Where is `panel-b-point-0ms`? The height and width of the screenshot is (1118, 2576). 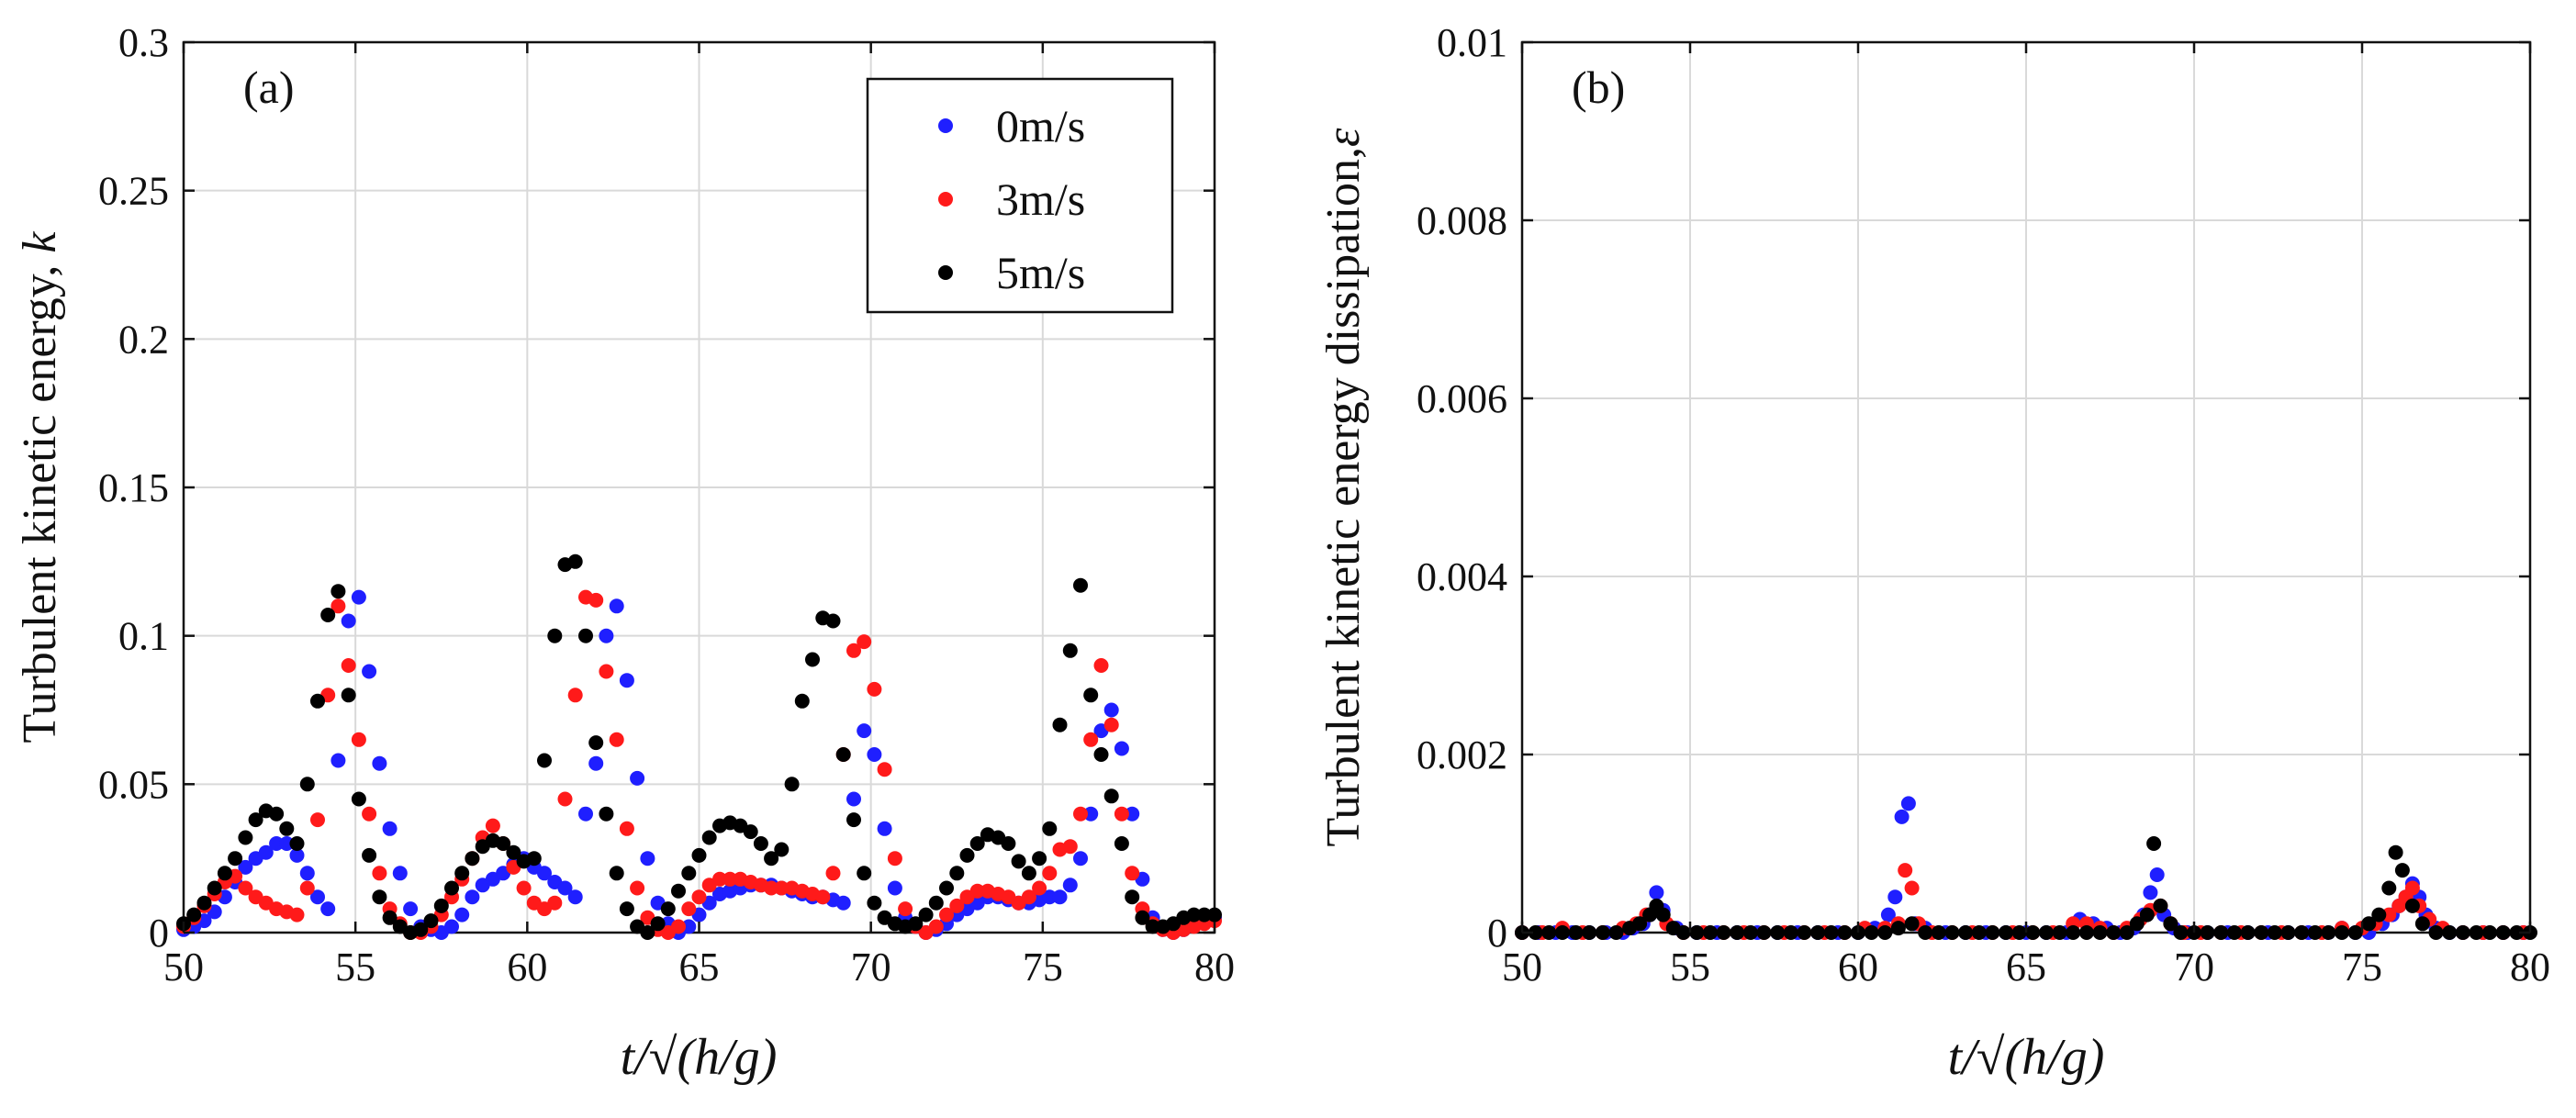 panel-b-point-0ms is located at coordinates (2157, 874).